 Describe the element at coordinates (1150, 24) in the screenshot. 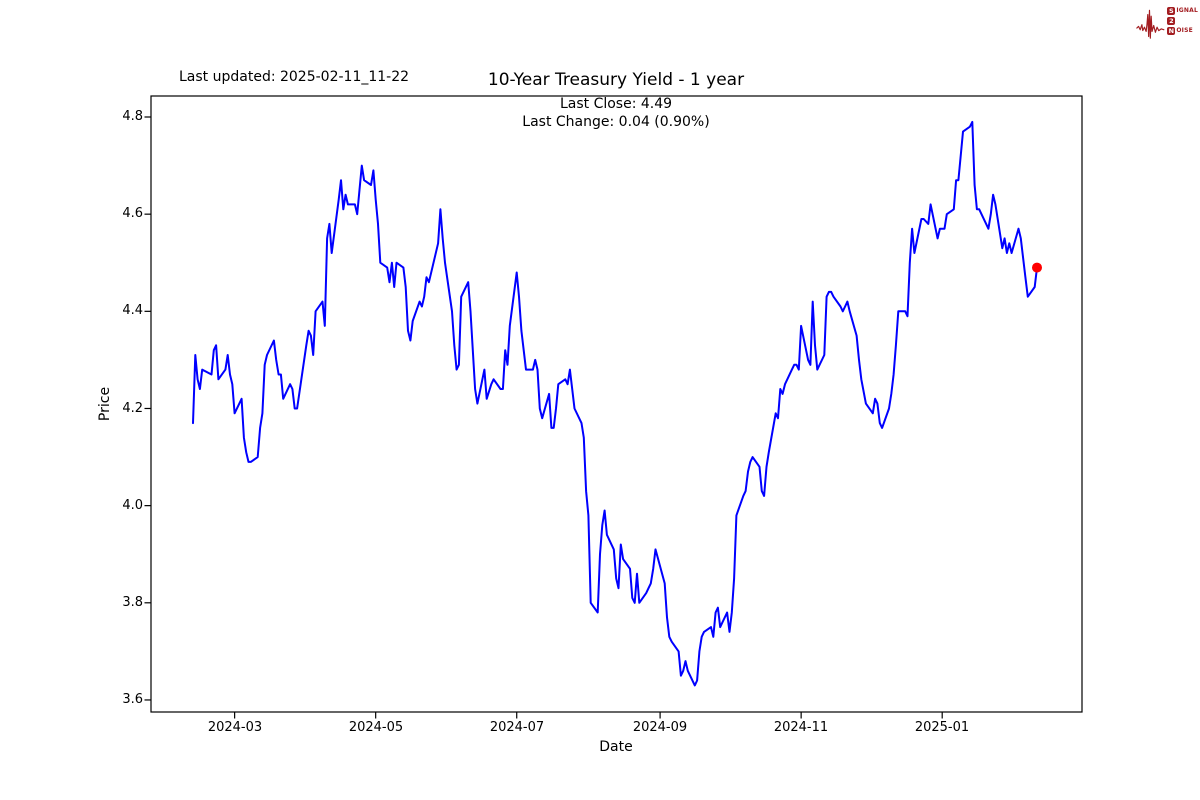

I see `waveform-icon` at that location.